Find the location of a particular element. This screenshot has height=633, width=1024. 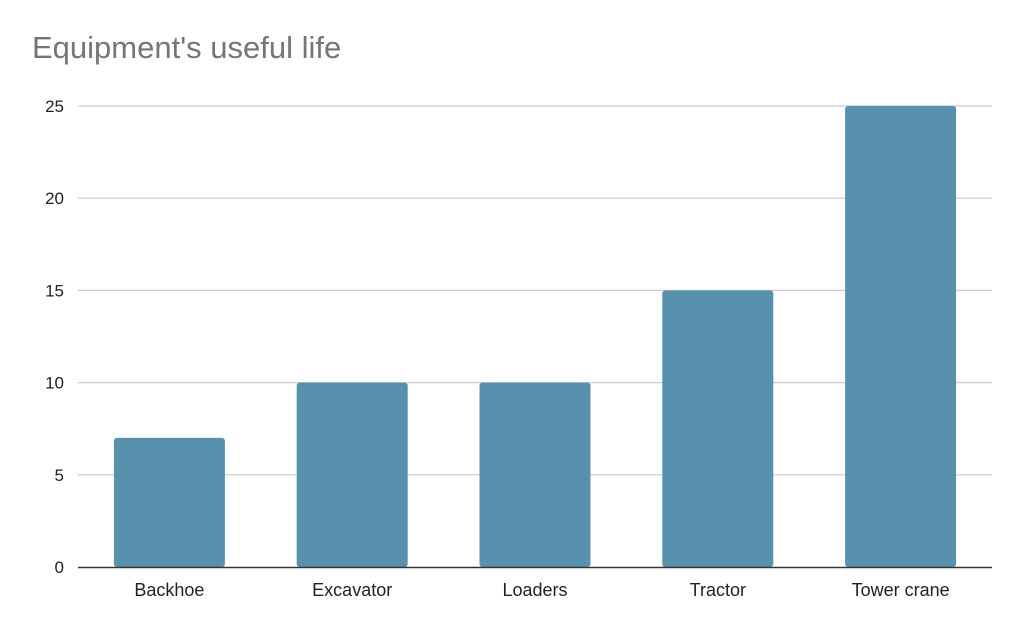

bar-backhoe is located at coordinates (169, 502).